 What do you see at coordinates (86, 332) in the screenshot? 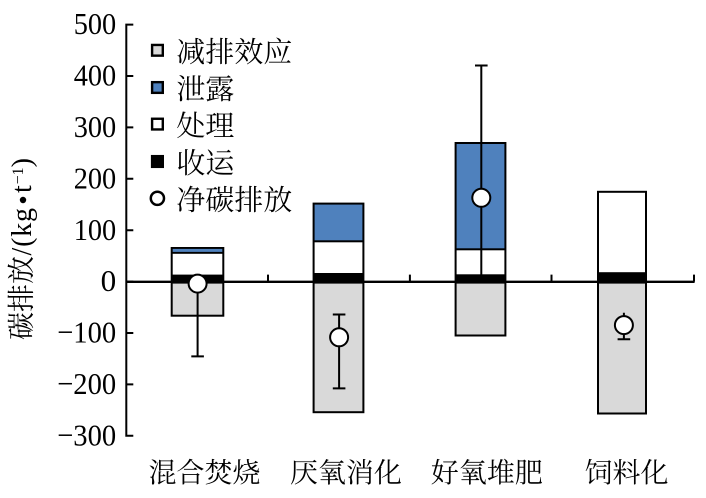
I see `svg-text: −100` at bounding box center [86, 332].